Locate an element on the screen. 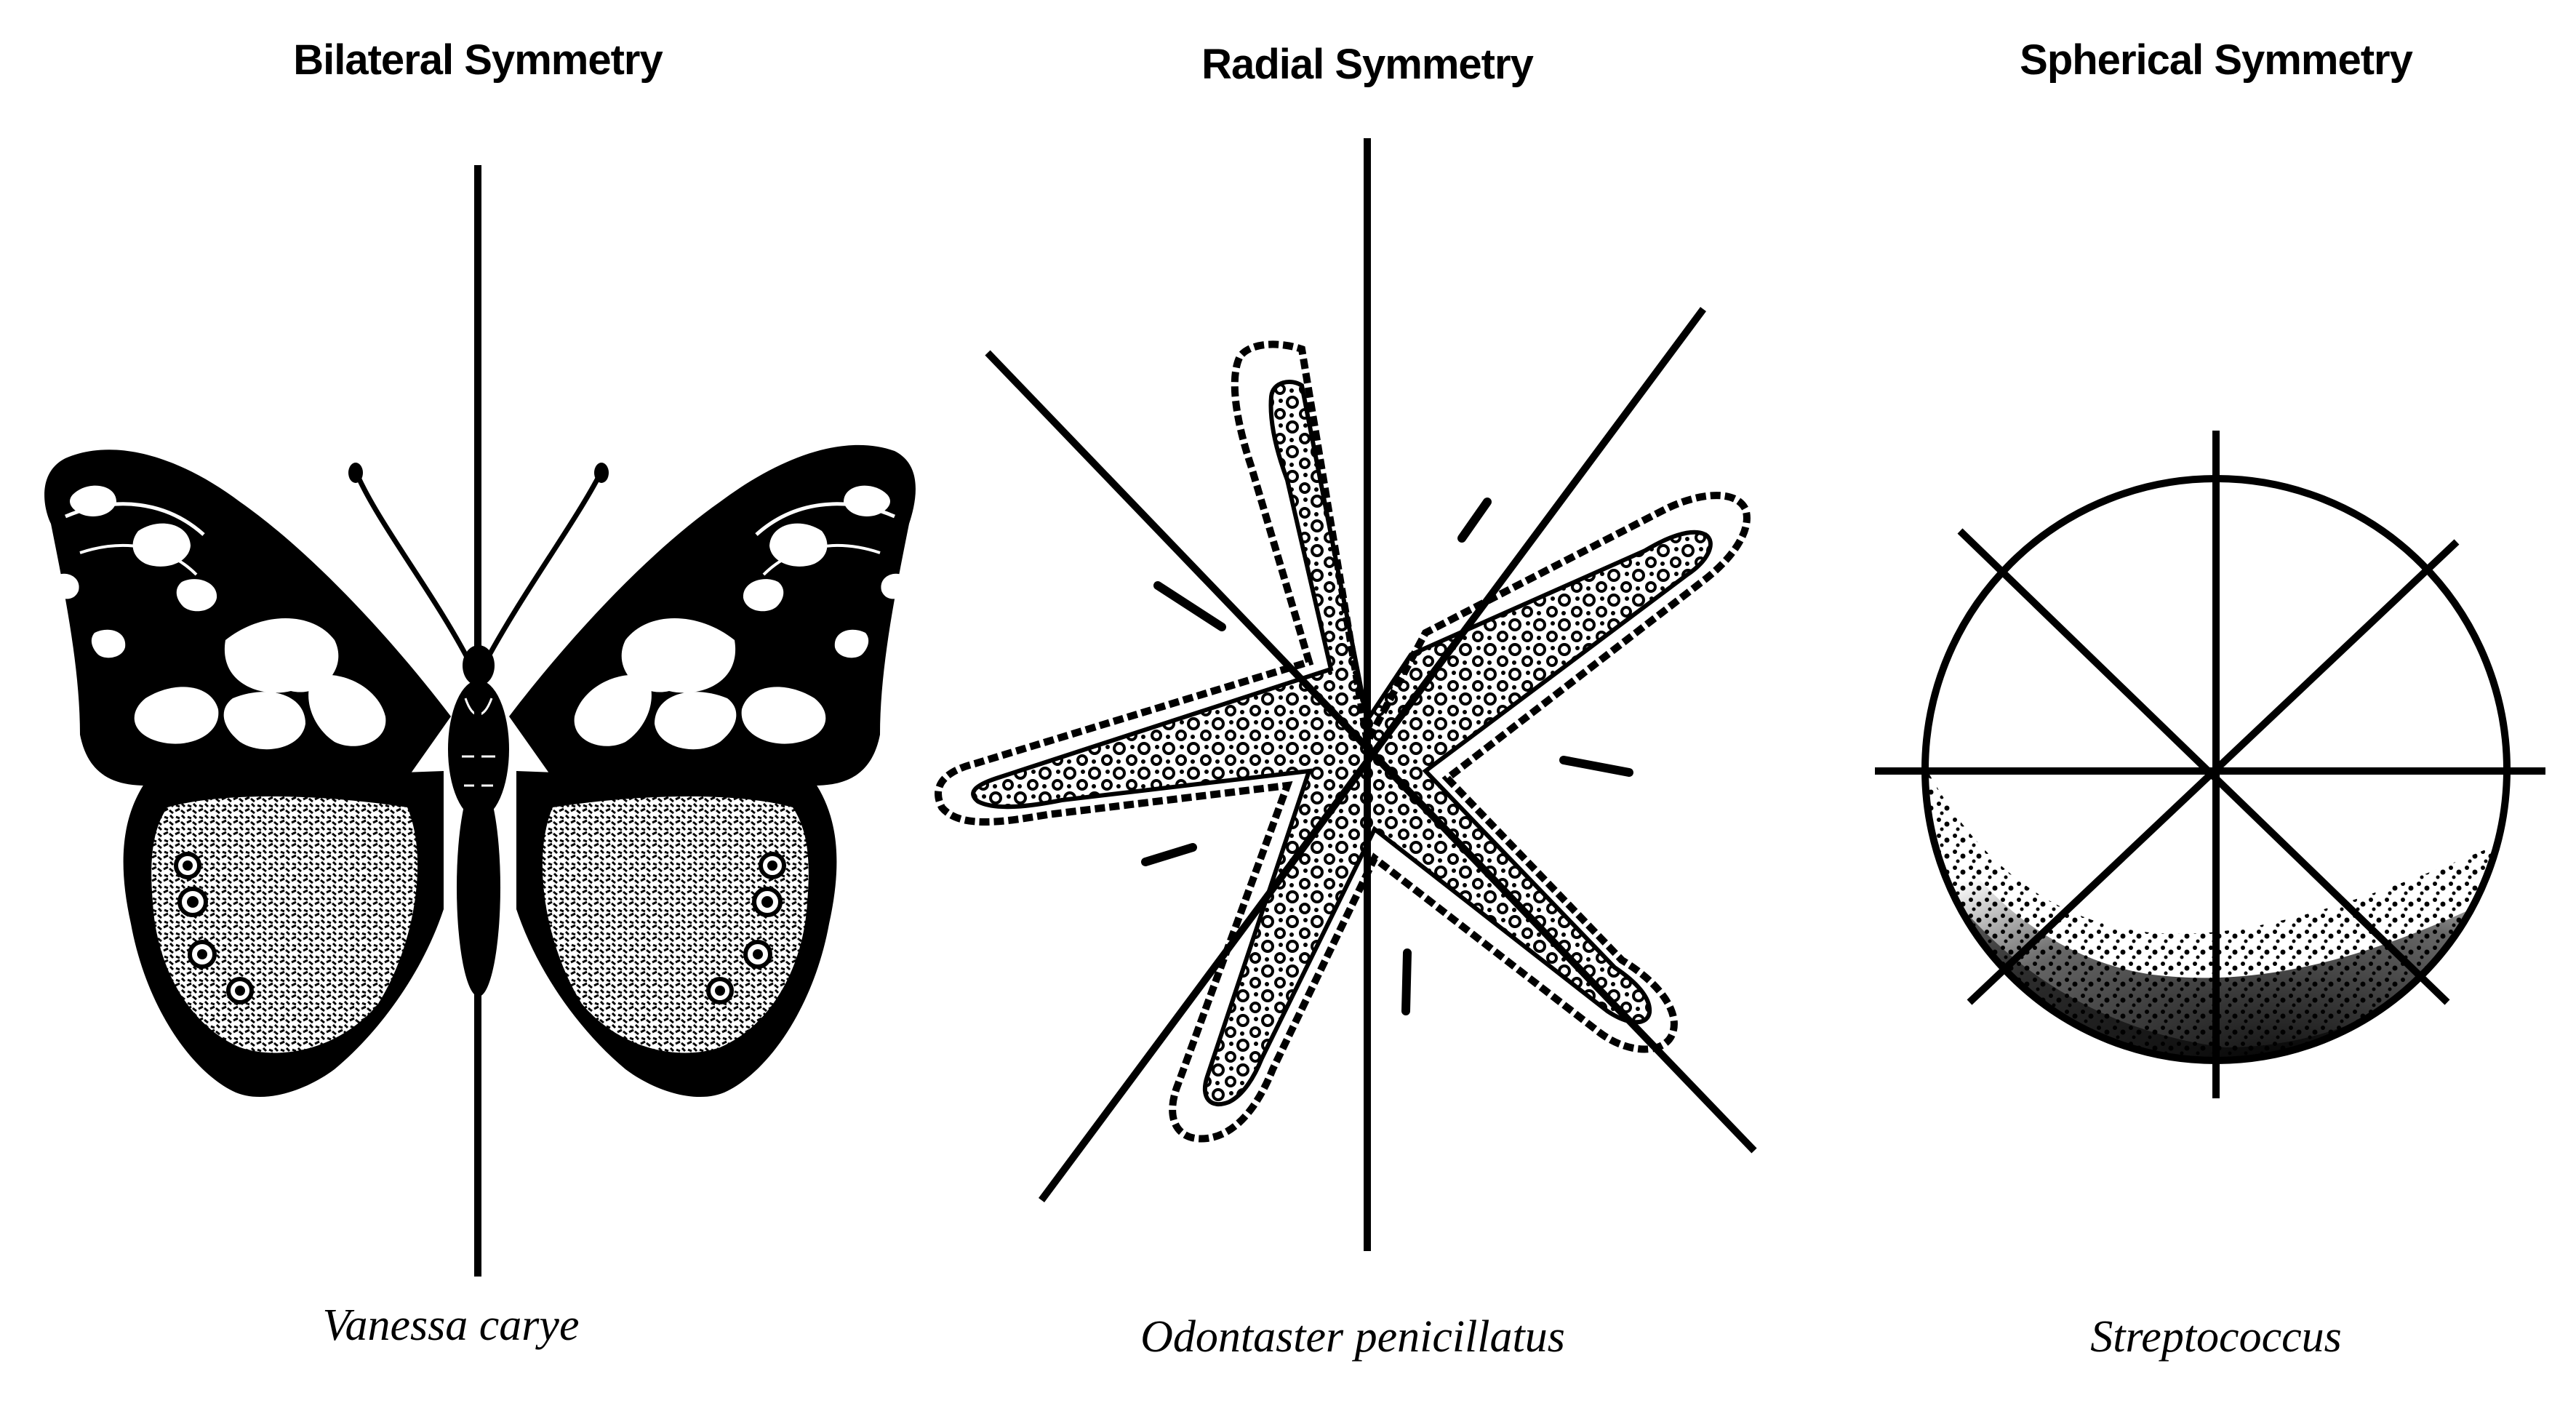 Image resolution: width=2576 pixels, height=1406 pixels. panel-title-radial: Radial Symmetry is located at coordinates (1367, 64).